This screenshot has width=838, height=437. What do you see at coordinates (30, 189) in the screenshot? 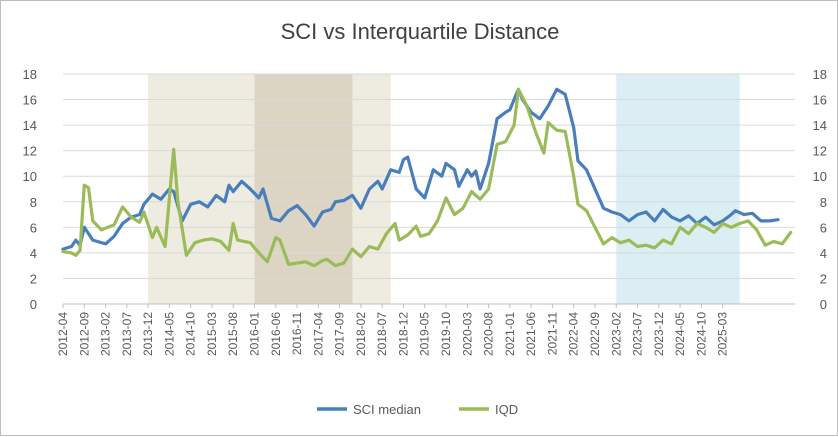
I see `y-axis-left: 0 2 4 6 8 10 12 14 16 18` at bounding box center [30, 189].